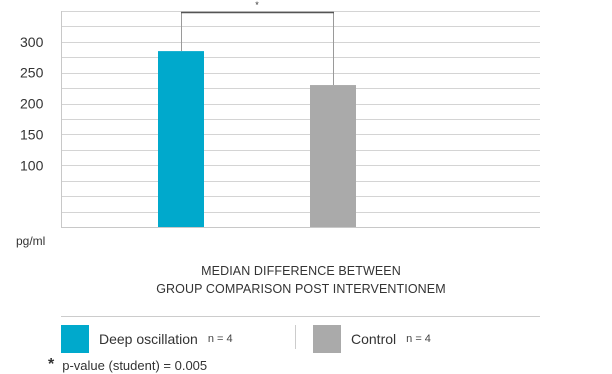  I want to click on legend-n-control: n = 4, so click(418, 339).